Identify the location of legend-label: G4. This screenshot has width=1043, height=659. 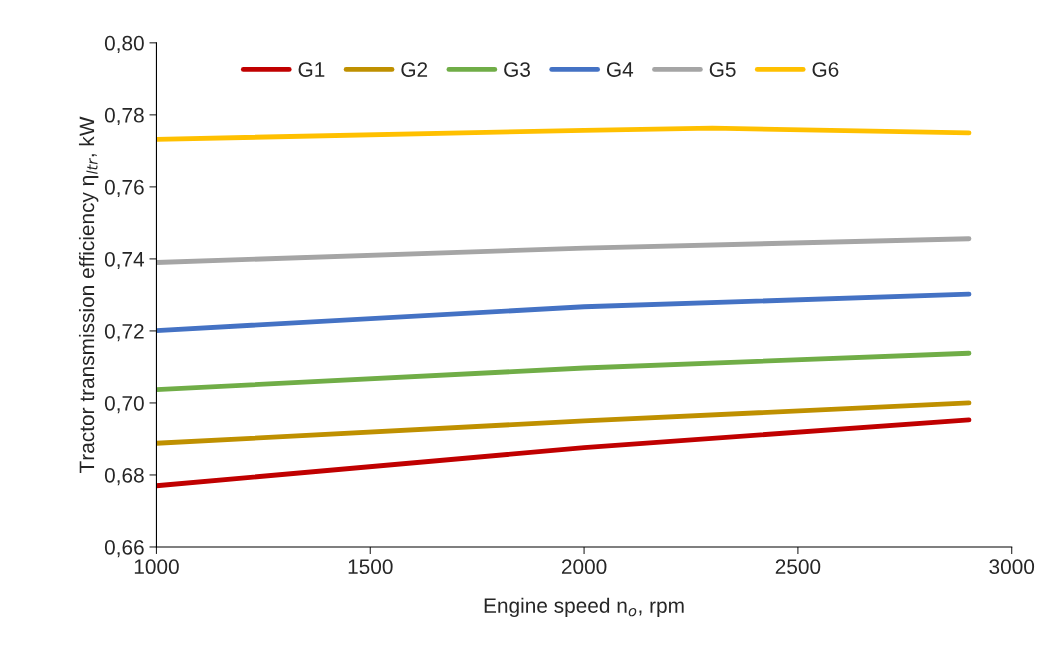
(620, 69).